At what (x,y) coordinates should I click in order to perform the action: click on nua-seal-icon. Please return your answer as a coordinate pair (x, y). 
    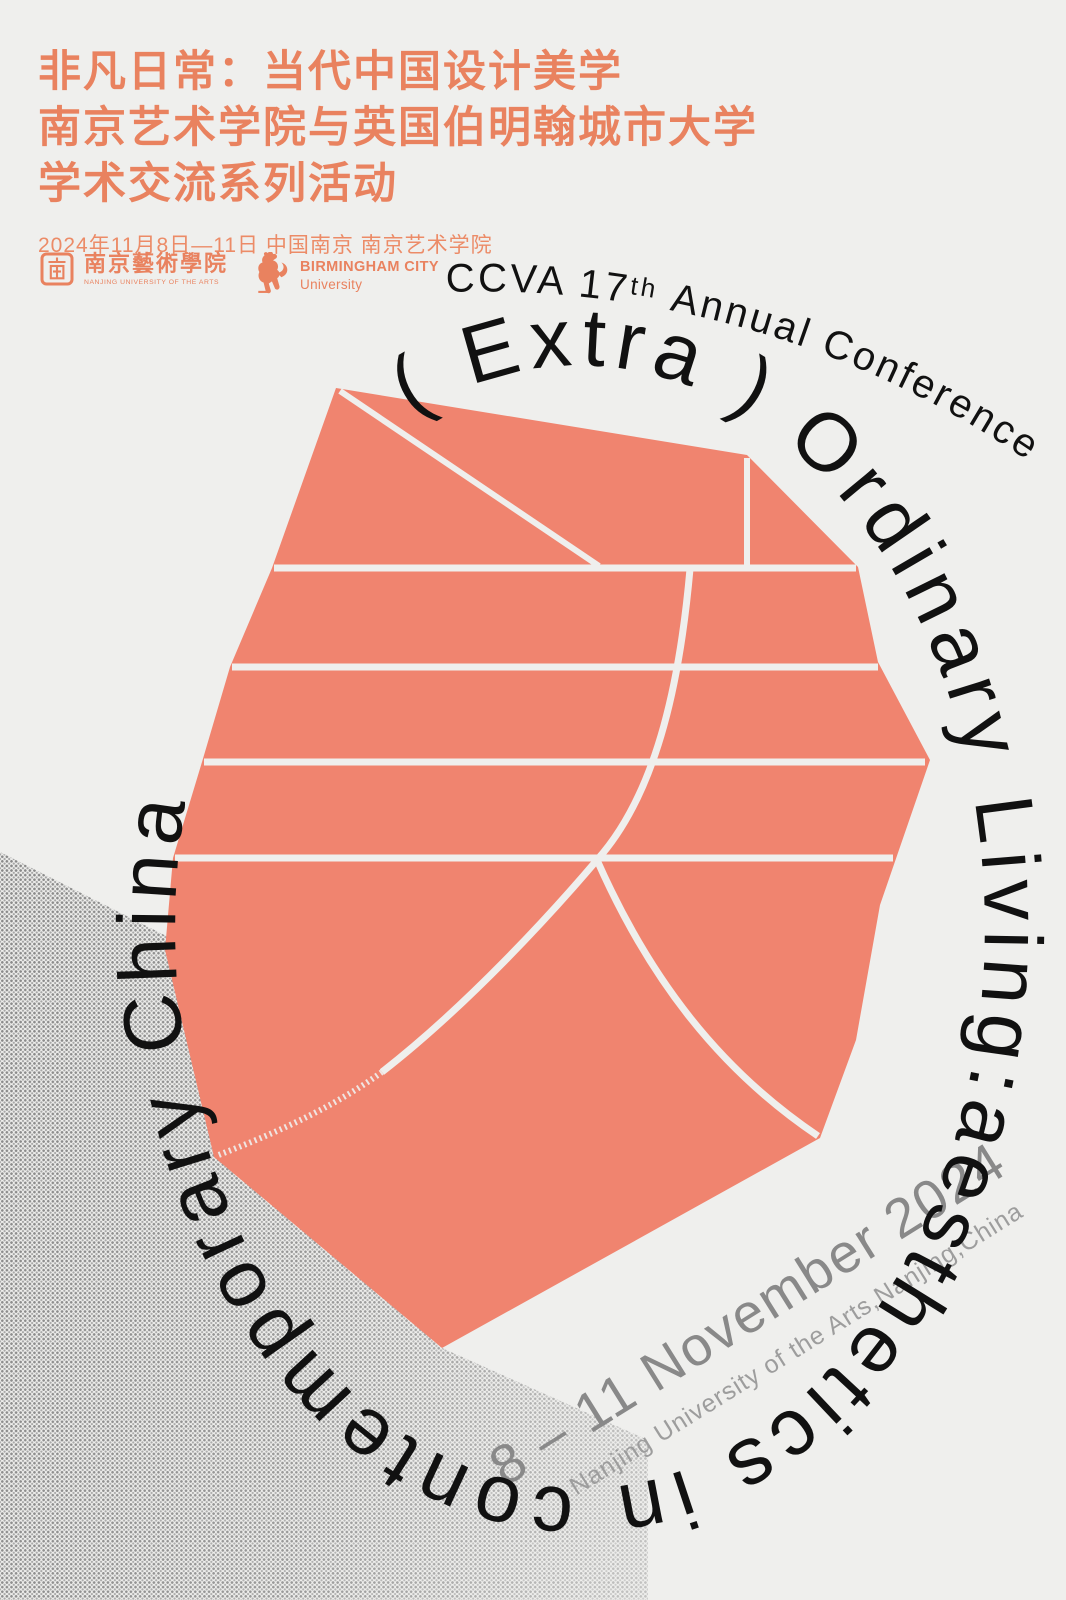
    Looking at the image, I should click on (57, 271).